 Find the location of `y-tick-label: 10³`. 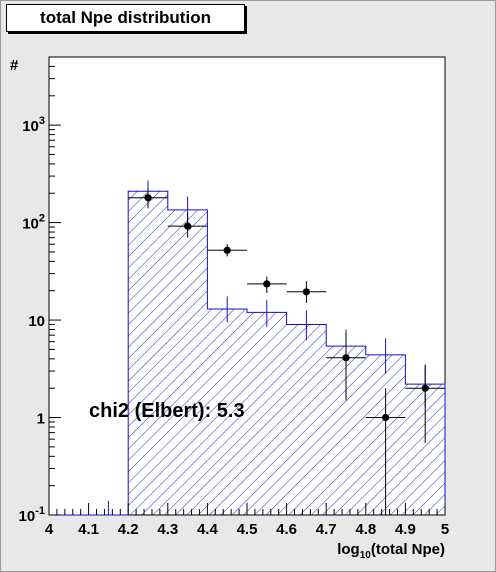

y-tick-label: 10³ is located at coordinates (33, 125).